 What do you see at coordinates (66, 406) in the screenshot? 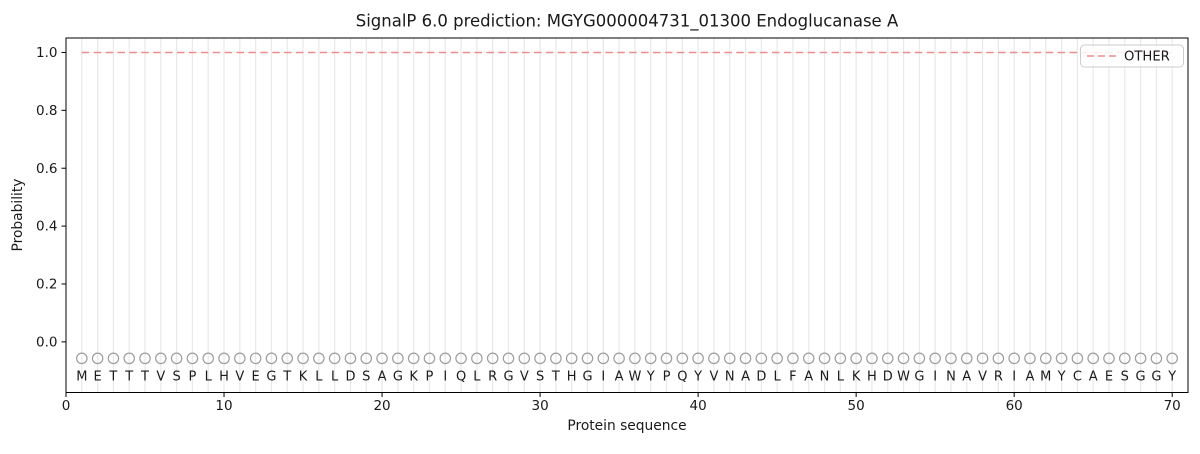
I see `x-tick-label: 0` at bounding box center [66, 406].